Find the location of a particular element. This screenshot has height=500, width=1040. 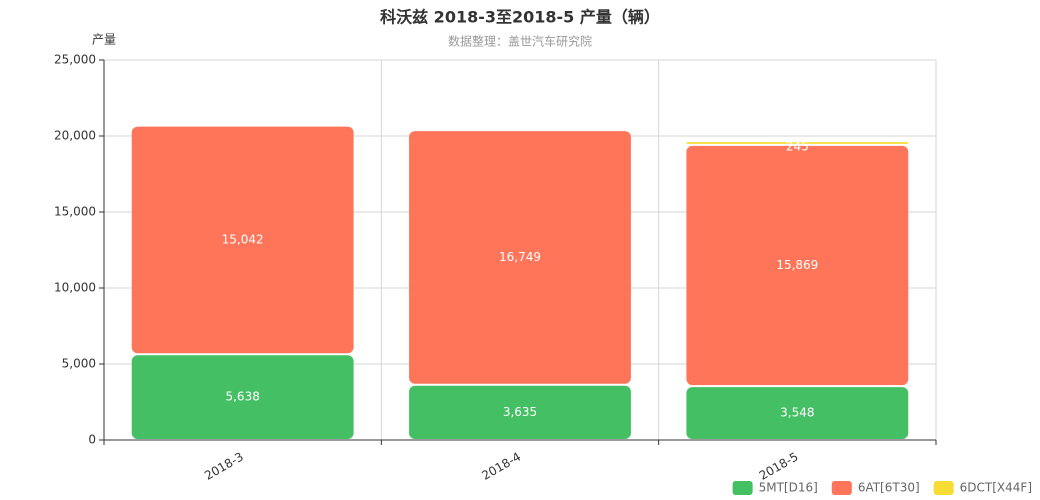

y-tick-label: 5,000 is located at coordinates (79, 364).